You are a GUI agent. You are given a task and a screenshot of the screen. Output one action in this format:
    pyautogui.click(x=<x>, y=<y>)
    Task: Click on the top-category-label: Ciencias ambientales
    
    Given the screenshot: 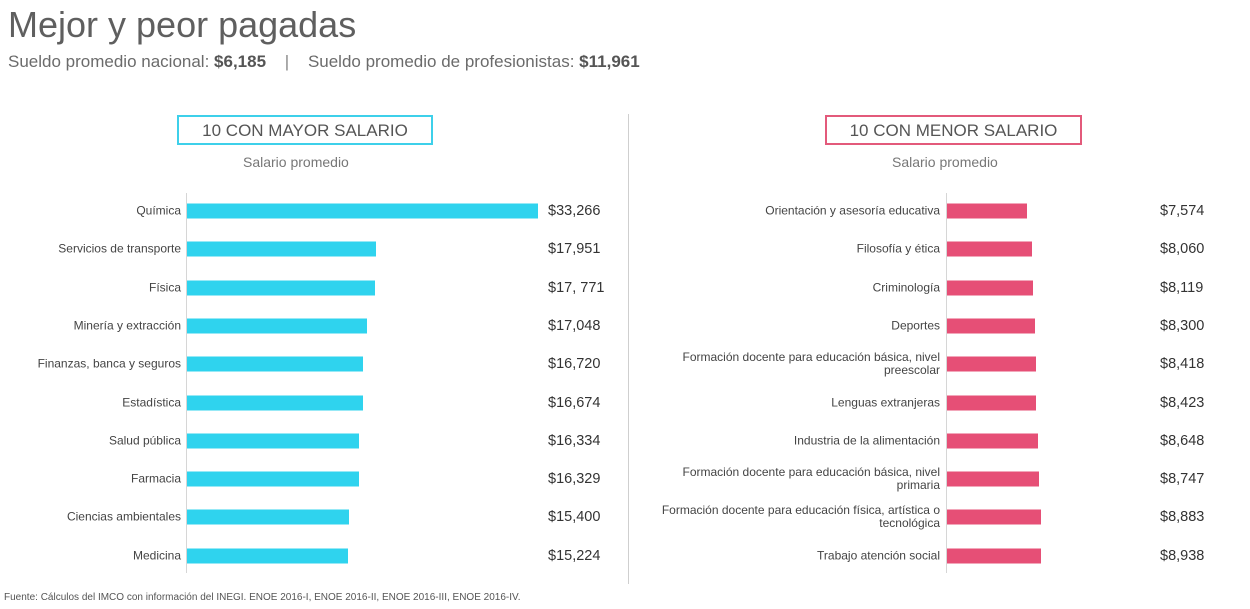 What is the action you would take?
    pyautogui.click(x=123, y=516)
    